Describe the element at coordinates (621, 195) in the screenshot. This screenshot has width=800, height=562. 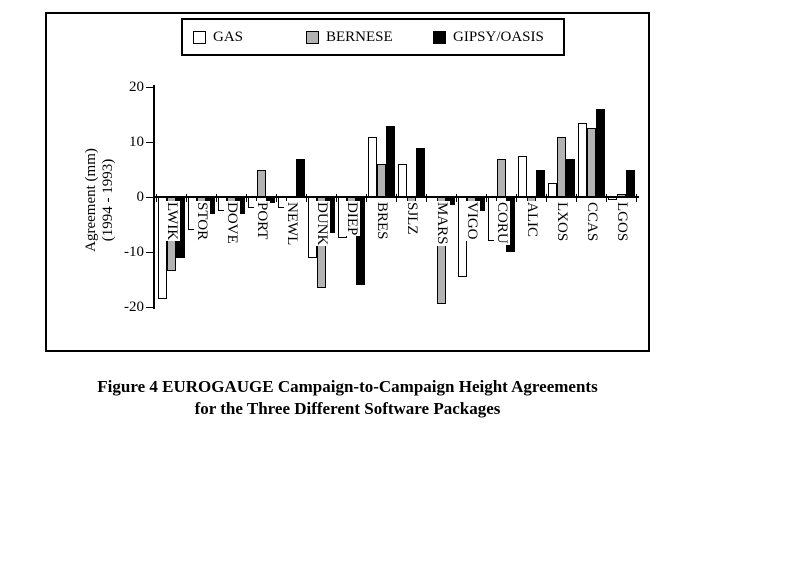
I see `bar-BERNESE-LGOS` at that location.